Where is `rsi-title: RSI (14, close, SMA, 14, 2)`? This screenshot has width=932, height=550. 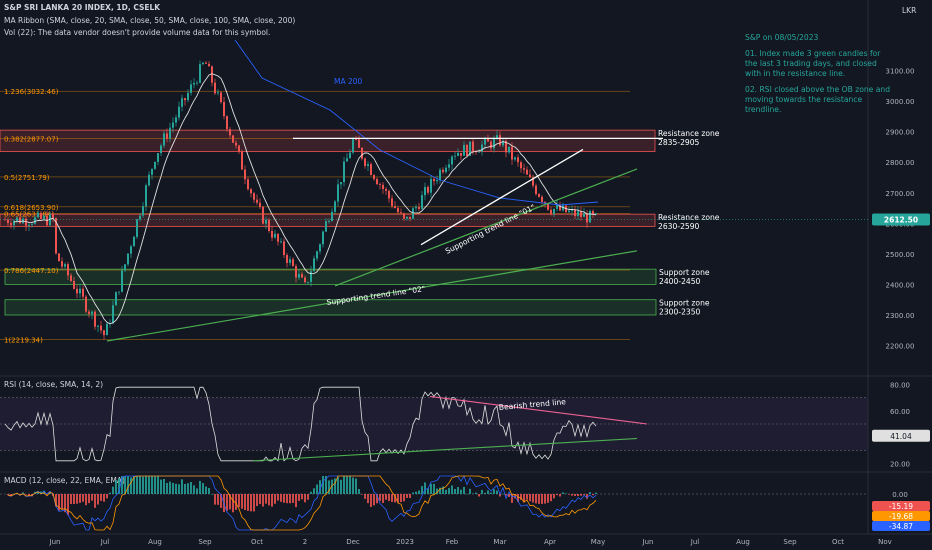 rsi-title: RSI (14, close, SMA, 14, 2) is located at coordinates (53, 384).